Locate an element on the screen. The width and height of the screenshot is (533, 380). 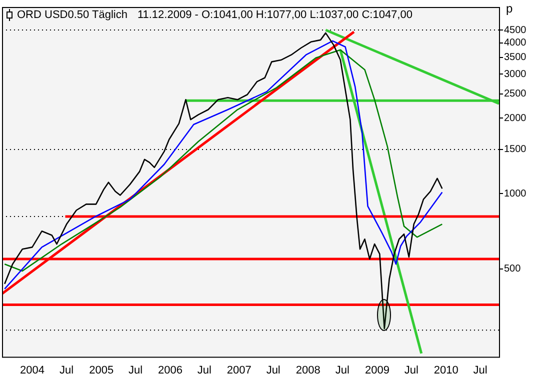
y-tick-label: 1000 is located at coordinates (515, 194).